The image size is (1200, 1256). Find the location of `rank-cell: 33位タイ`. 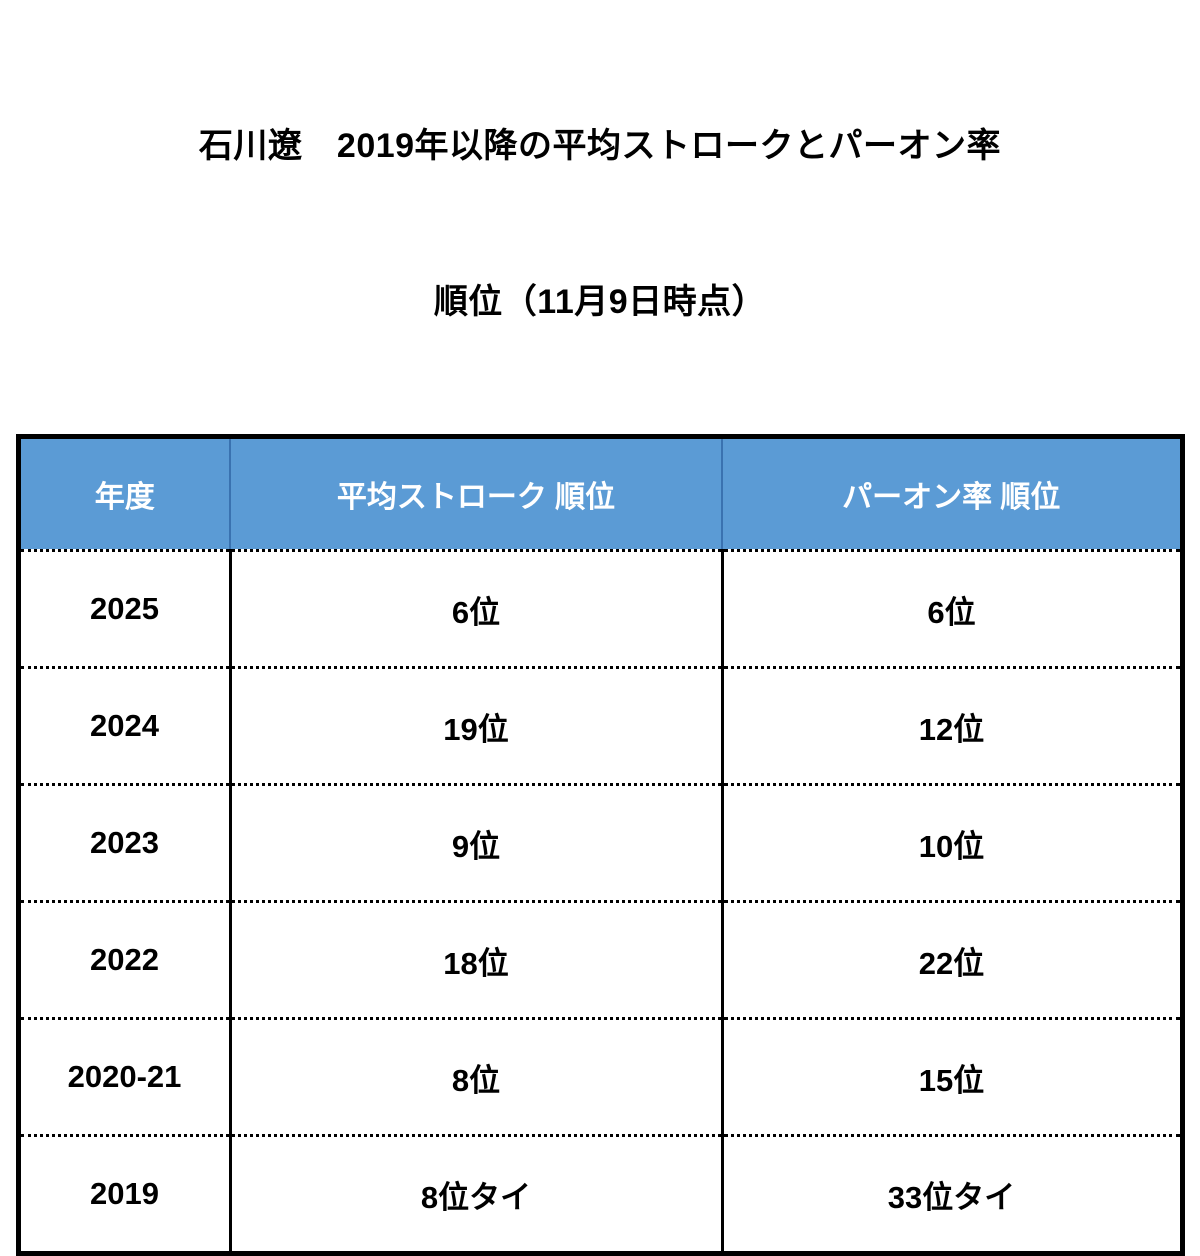

rank-cell: 33位タイ is located at coordinates (951, 1194).